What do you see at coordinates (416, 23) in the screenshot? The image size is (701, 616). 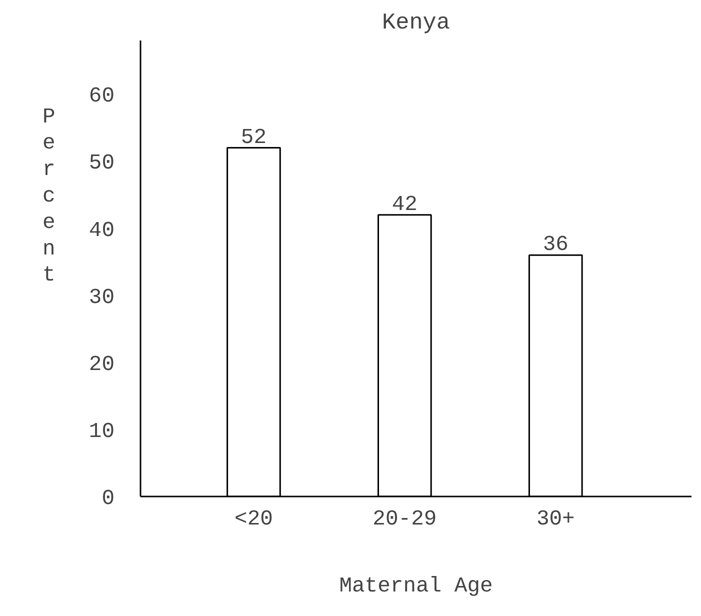 I see `chart-title: Kenya` at bounding box center [416, 23].